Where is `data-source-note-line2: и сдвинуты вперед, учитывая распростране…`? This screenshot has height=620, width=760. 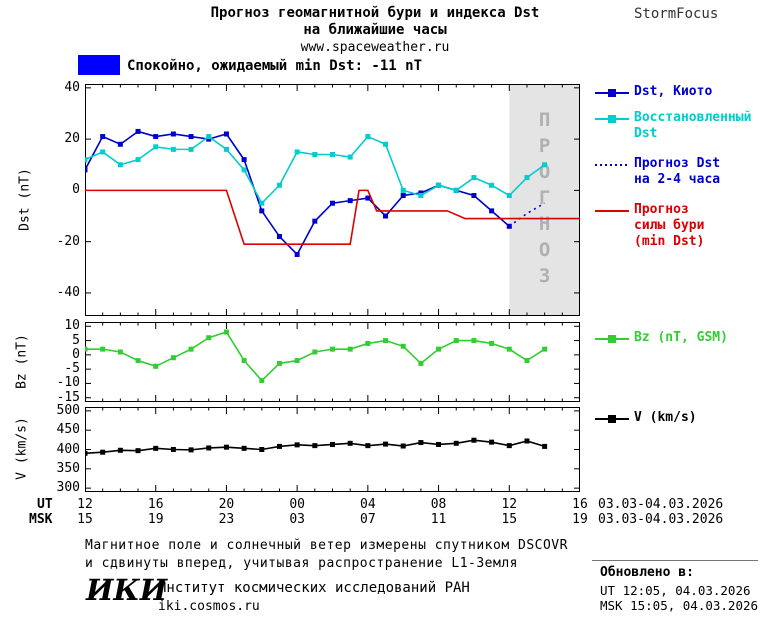 data-source-note-line2: и сдвинуты вперед, учитывая распростране… is located at coordinates (301, 563).